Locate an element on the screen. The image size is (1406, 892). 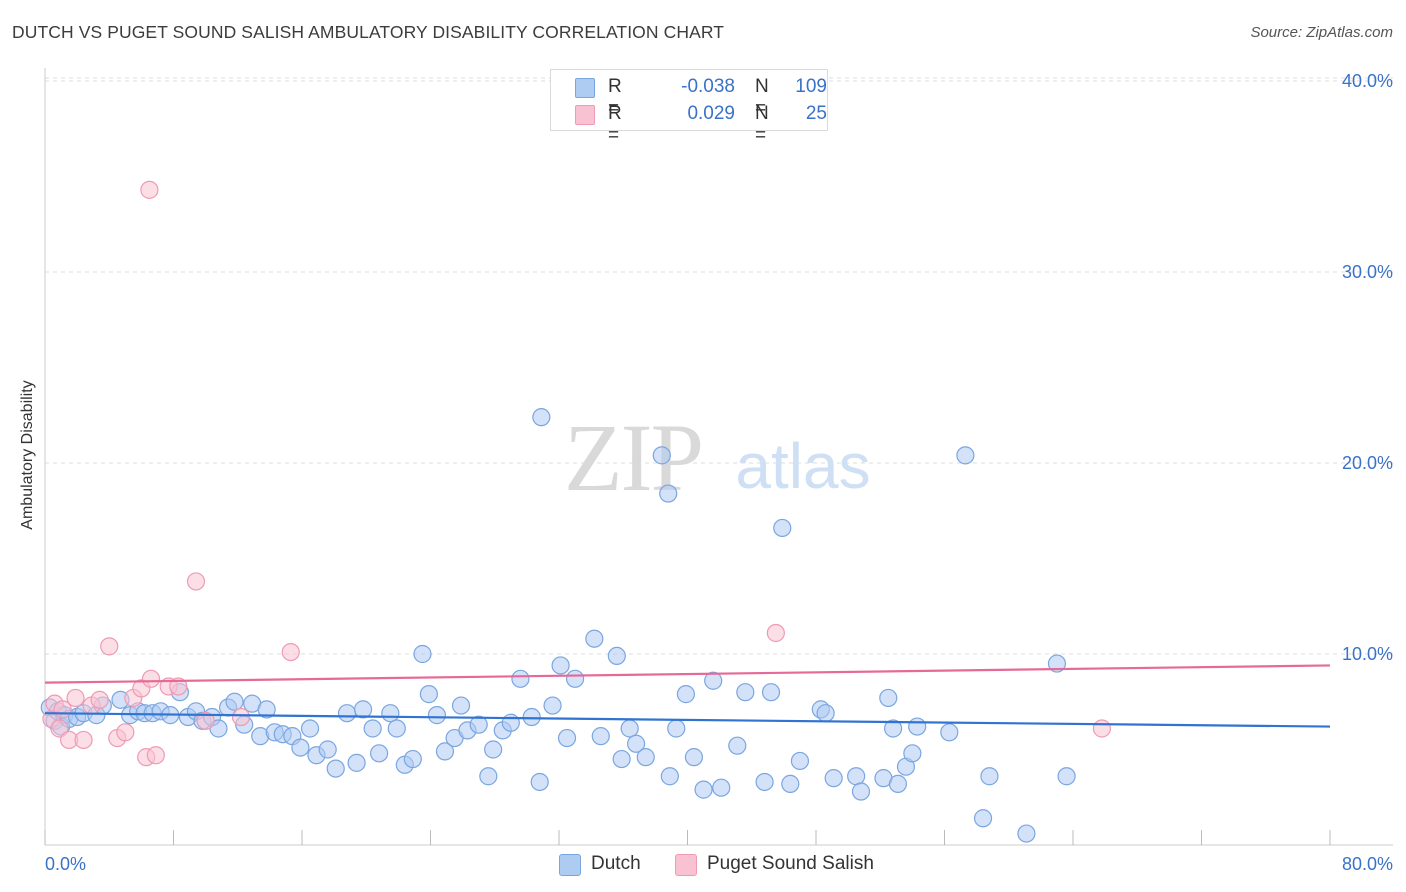
source-credit: Source: ZipAtlas.com is located at coordinates (1321, 32).